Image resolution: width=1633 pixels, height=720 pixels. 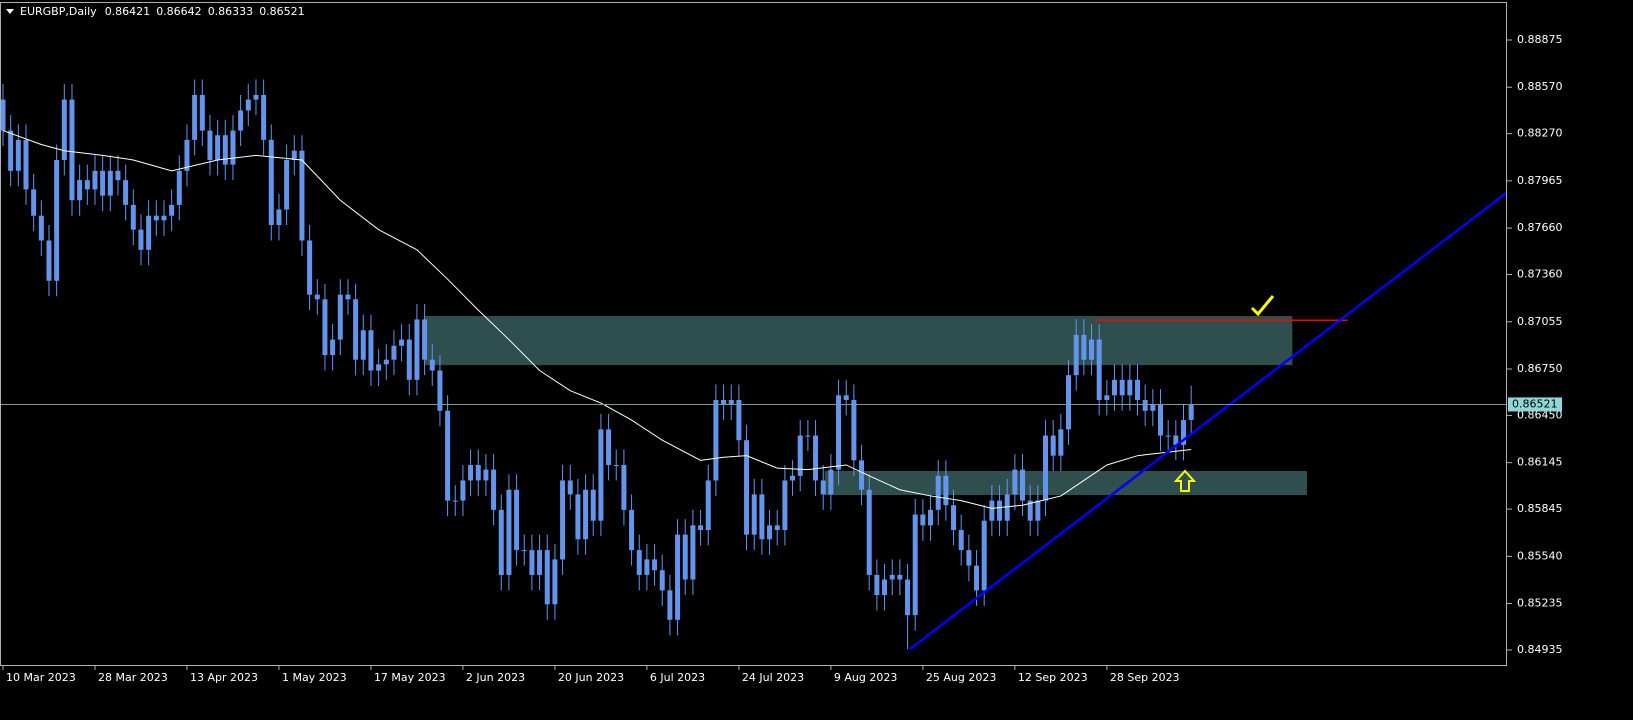 What do you see at coordinates (1540, 39) in the screenshot?
I see `y-tick-label: 0.88875` at bounding box center [1540, 39].